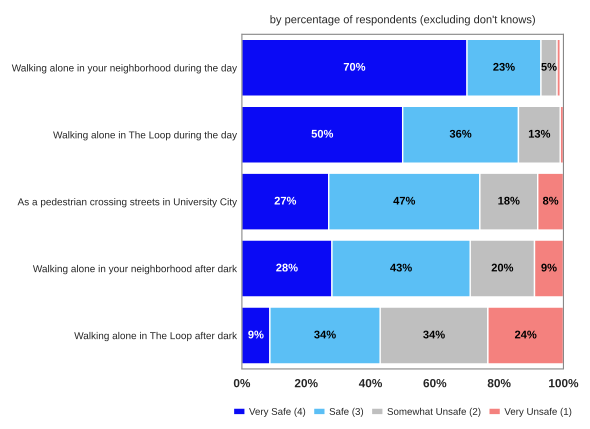  I want to click on y-tick-label: Walking alone in The Loop during the day, so click(145, 135).